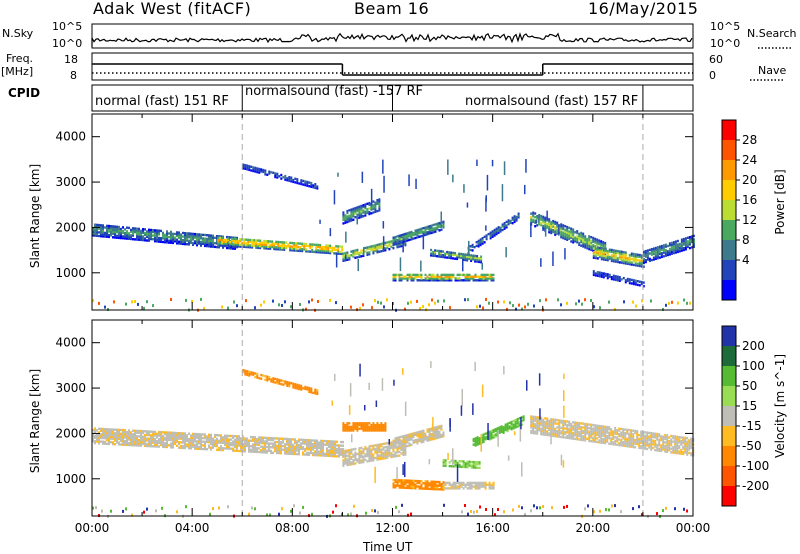 The image size is (800, 554). What do you see at coordinates (752, 426) in the screenshot?
I see `vel-colorbar-tick-label-4: -15` at bounding box center [752, 426].